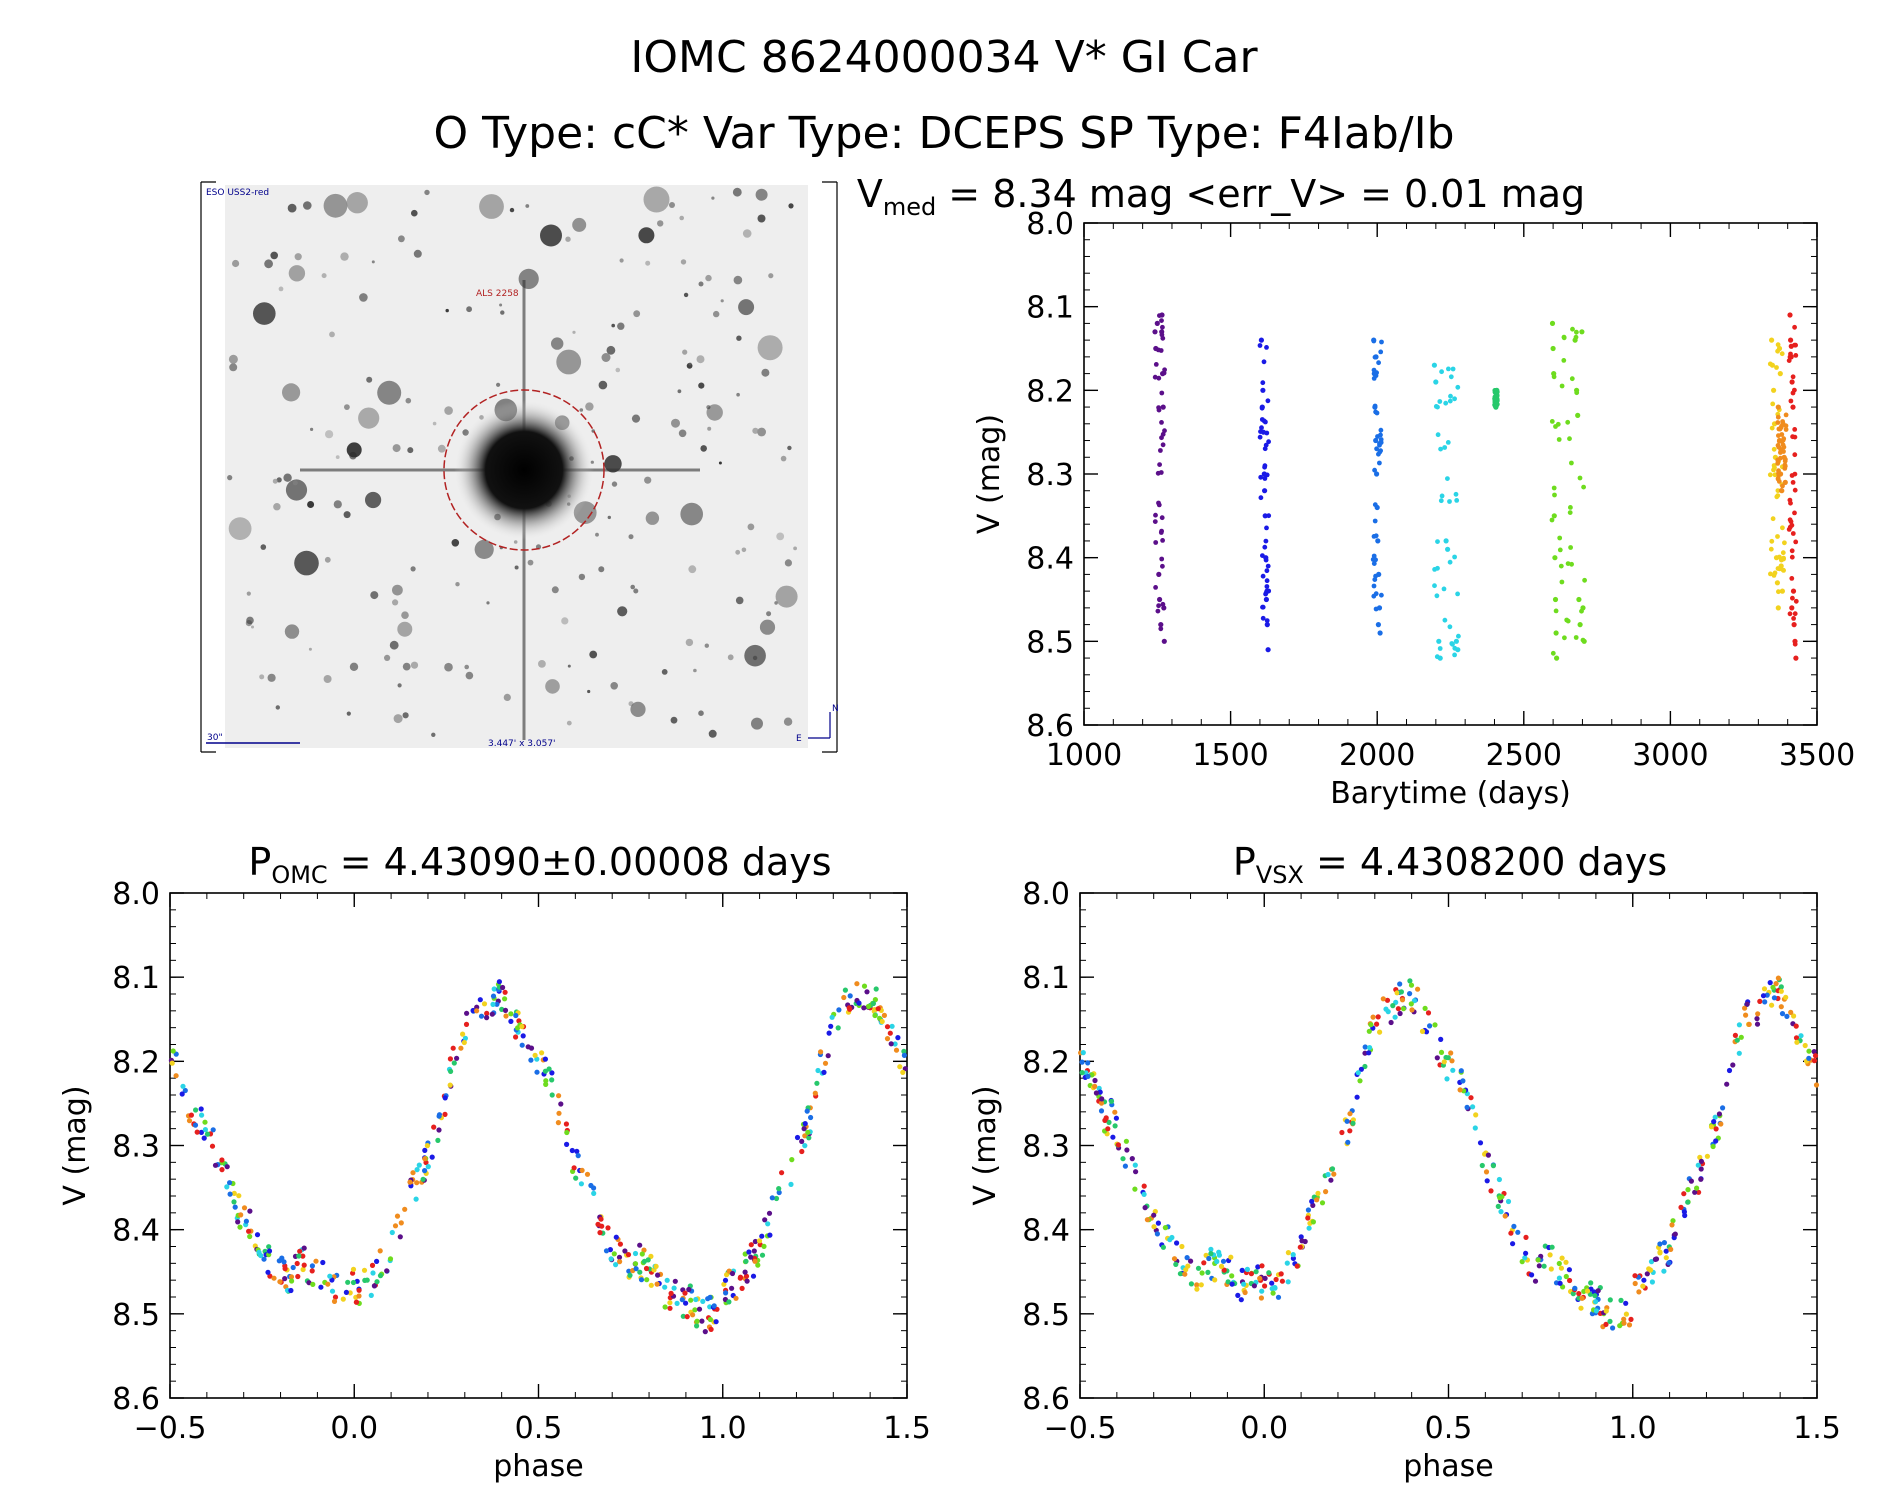 The image size is (1889, 1494). Describe the element at coordinates (1046, 894) in the screenshot. I see `y-tick-label: 8.0` at that location.